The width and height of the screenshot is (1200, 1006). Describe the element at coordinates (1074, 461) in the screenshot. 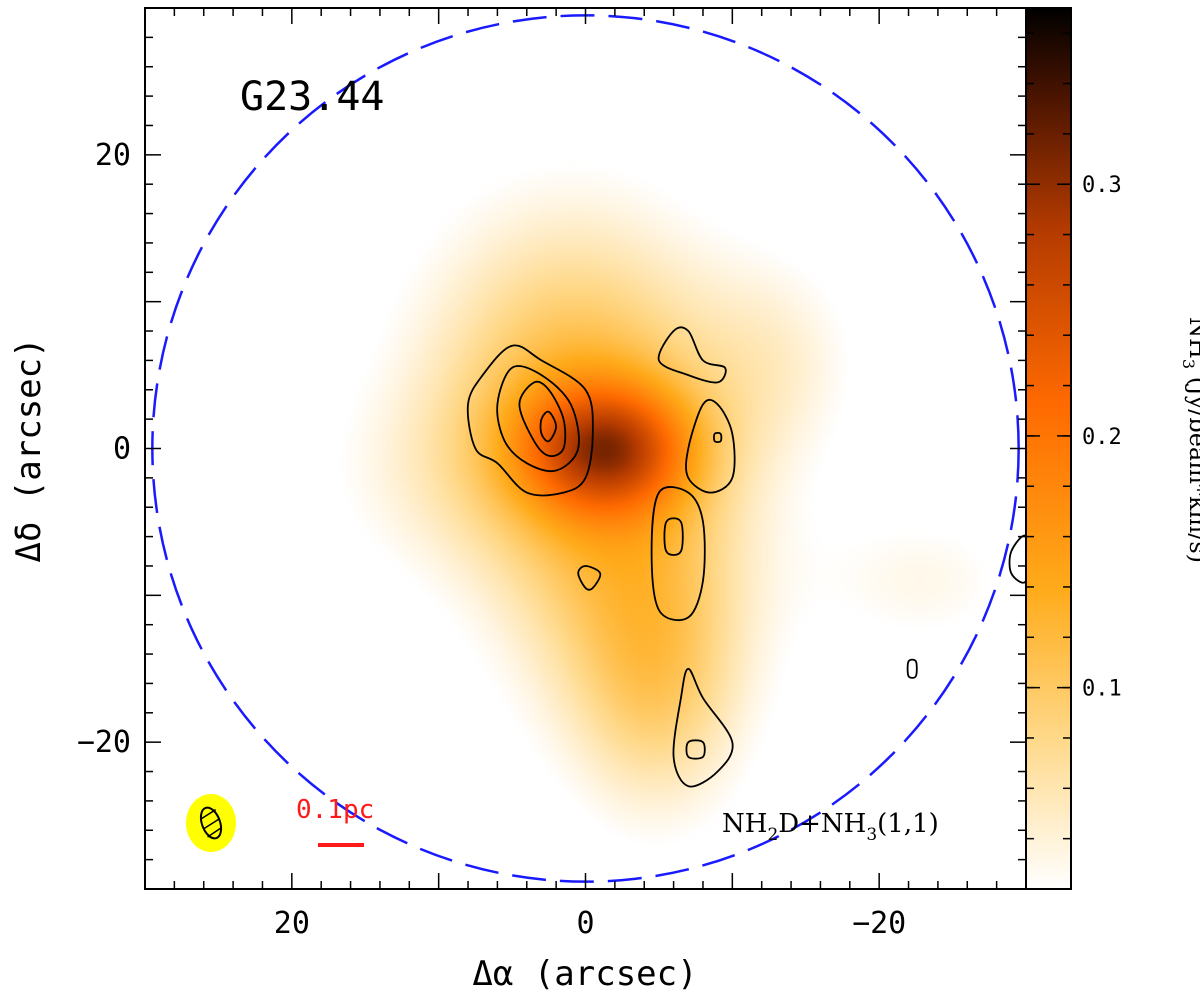

I see `colorbar-ticks: 0.1 0.2 0.3` at that location.